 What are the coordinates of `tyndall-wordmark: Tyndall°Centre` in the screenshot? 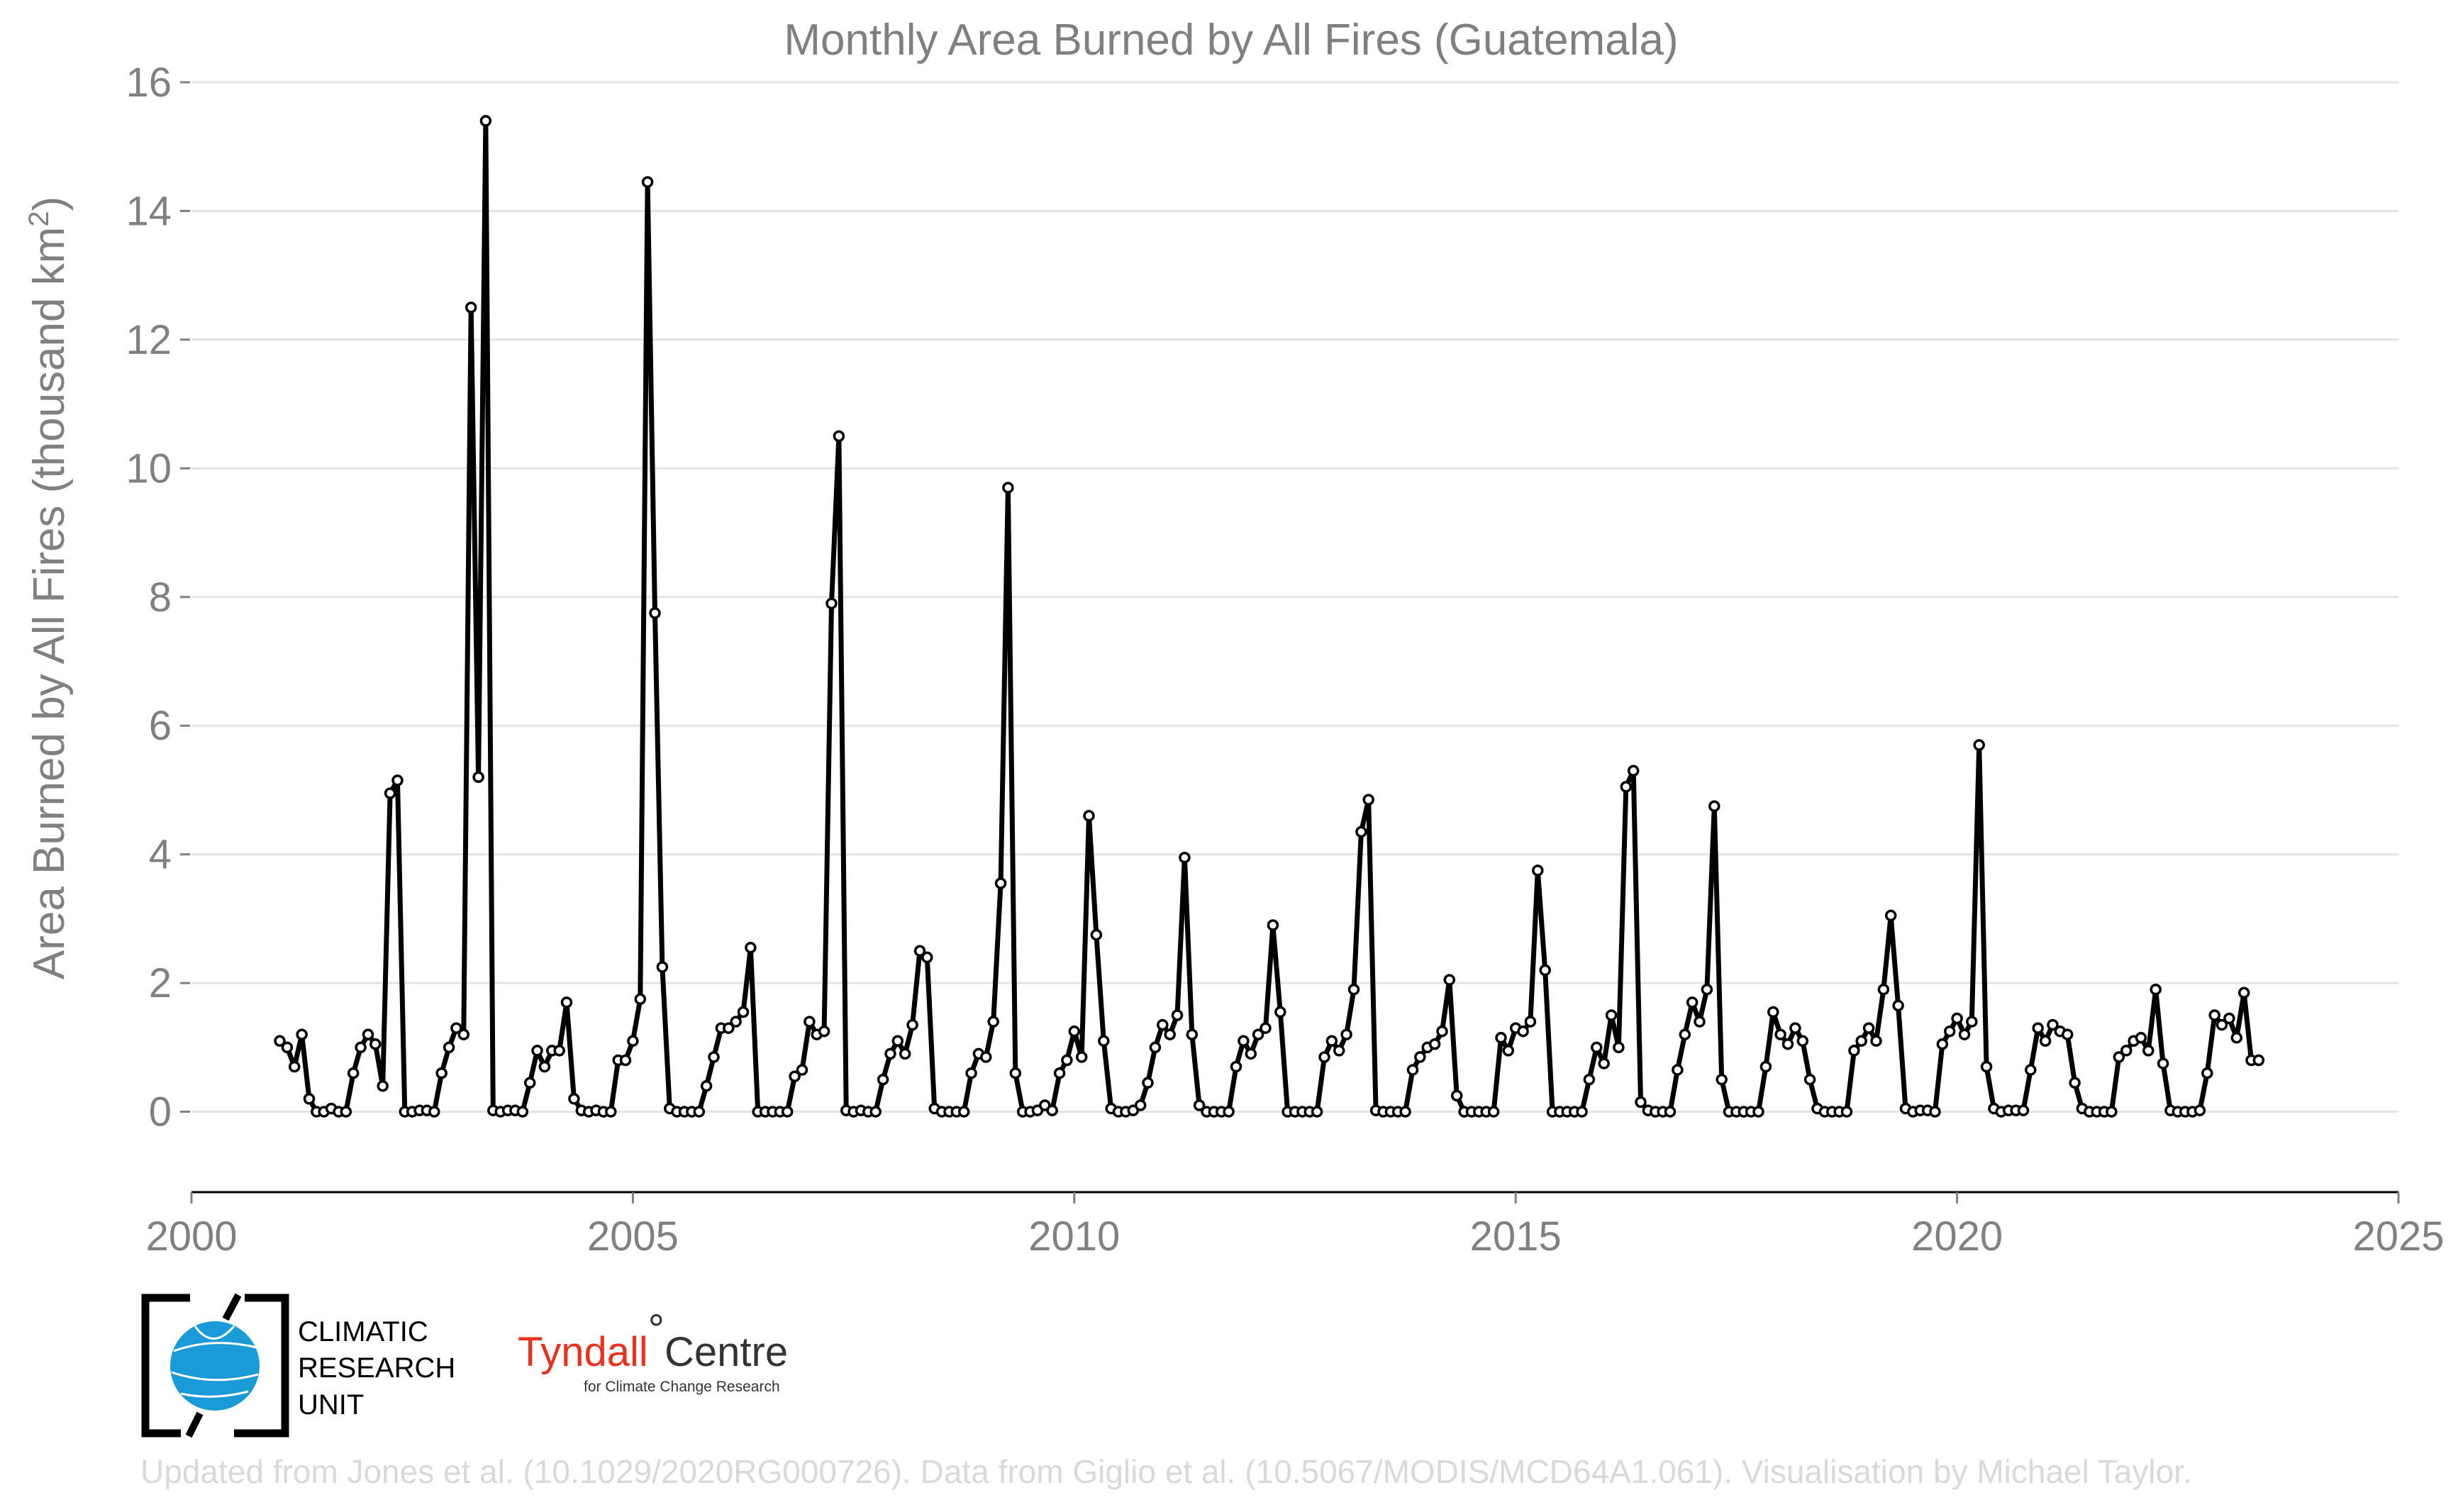 It's located at (653, 1341).